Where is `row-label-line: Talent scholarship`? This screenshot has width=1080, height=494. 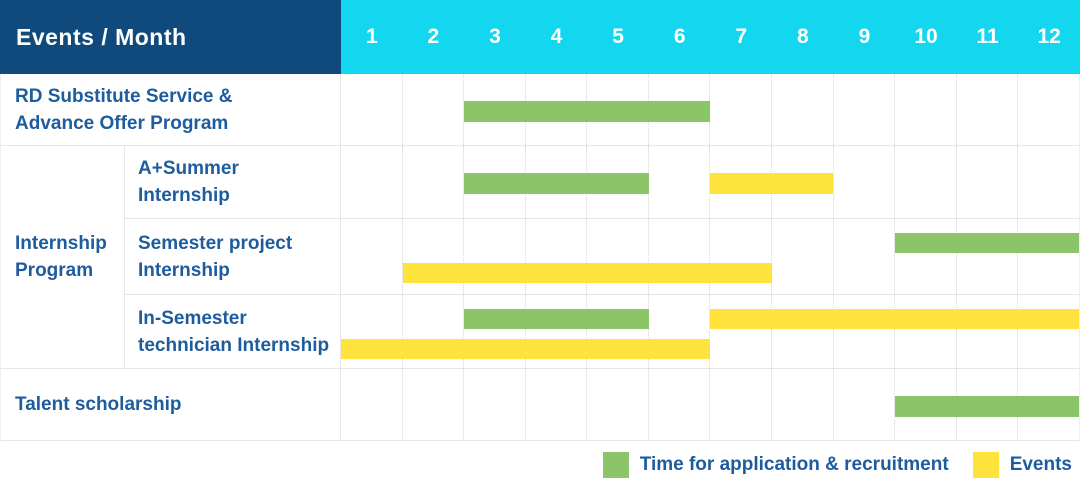 row-label-line: Talent scholarship is located at coordinates (98, 404).